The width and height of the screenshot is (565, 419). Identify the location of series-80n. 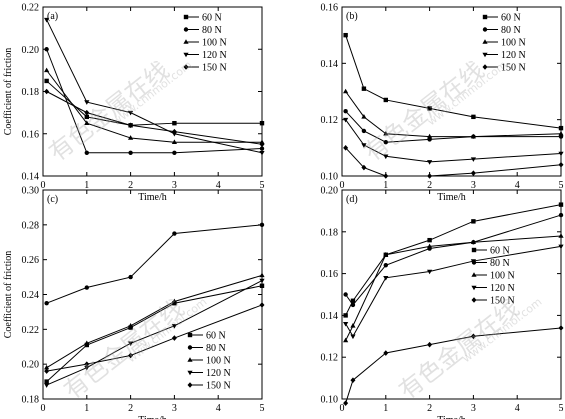
(453, 260).